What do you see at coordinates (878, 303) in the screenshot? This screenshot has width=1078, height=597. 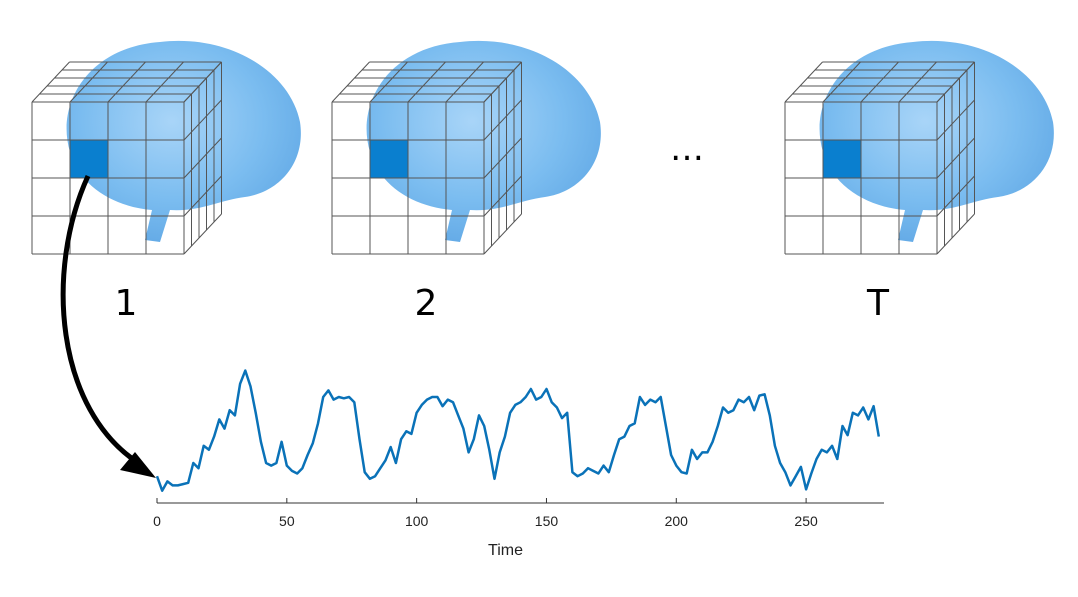 I see `volume-label-t: T` at bounding box center [878, 303].